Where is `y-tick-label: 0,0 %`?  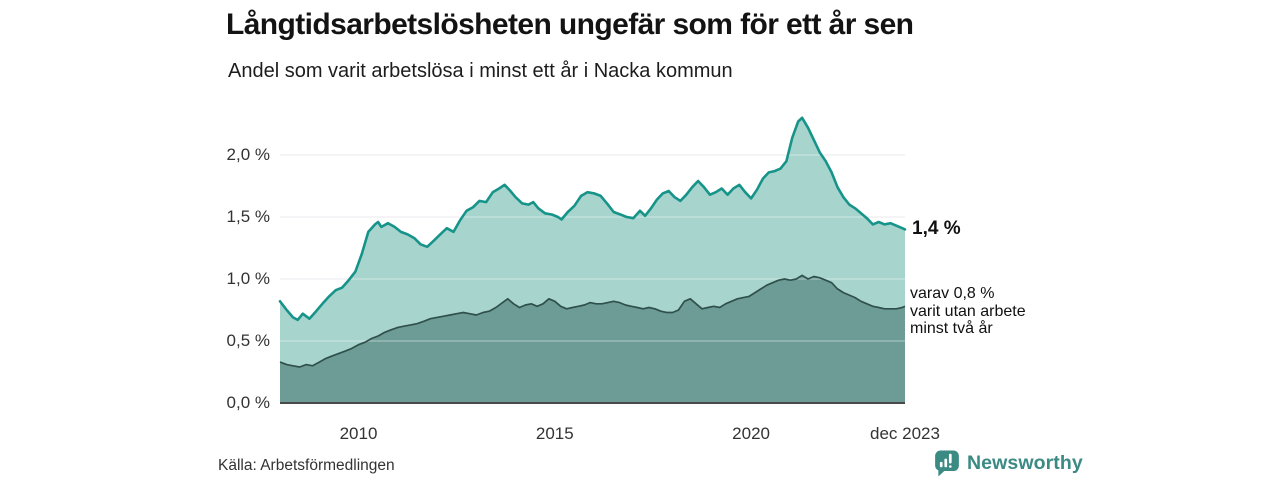 y-tick-label: 0,0 % is located at coordinates (248, 402).